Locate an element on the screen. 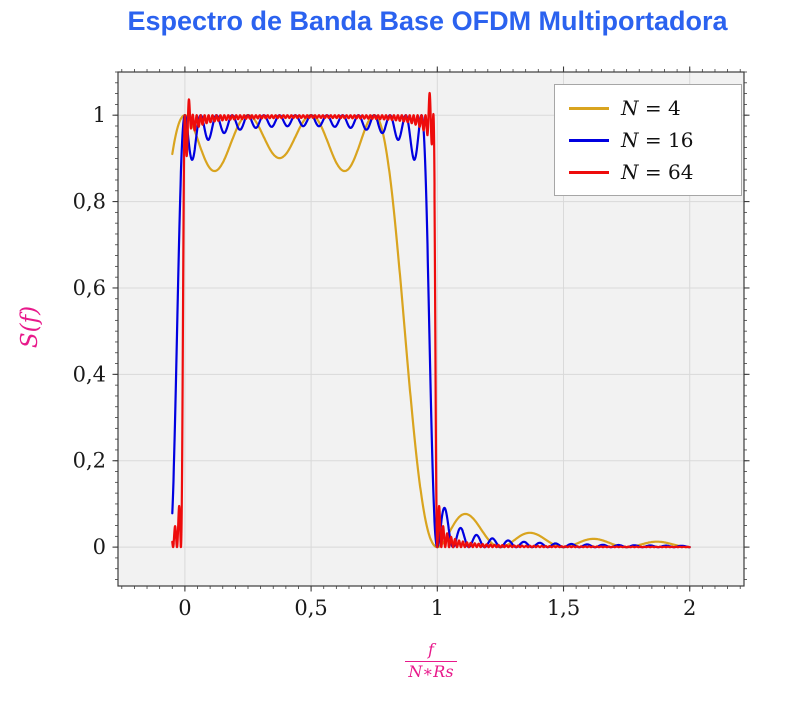  y-tick-label: 0 is located at coordinates (99, 547).